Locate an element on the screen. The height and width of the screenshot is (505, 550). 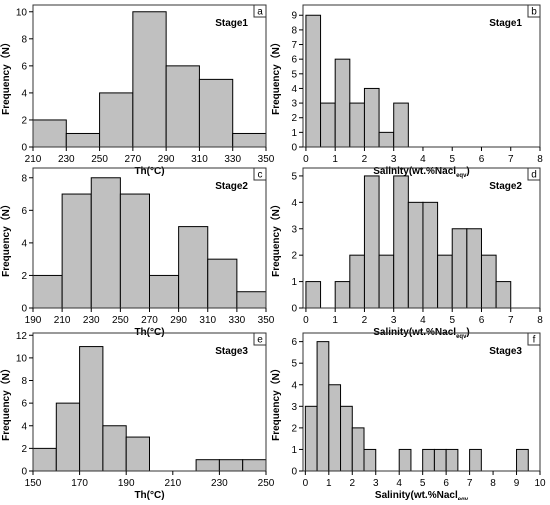
x-tick-label: 4 is located at coordinates (399, 483).